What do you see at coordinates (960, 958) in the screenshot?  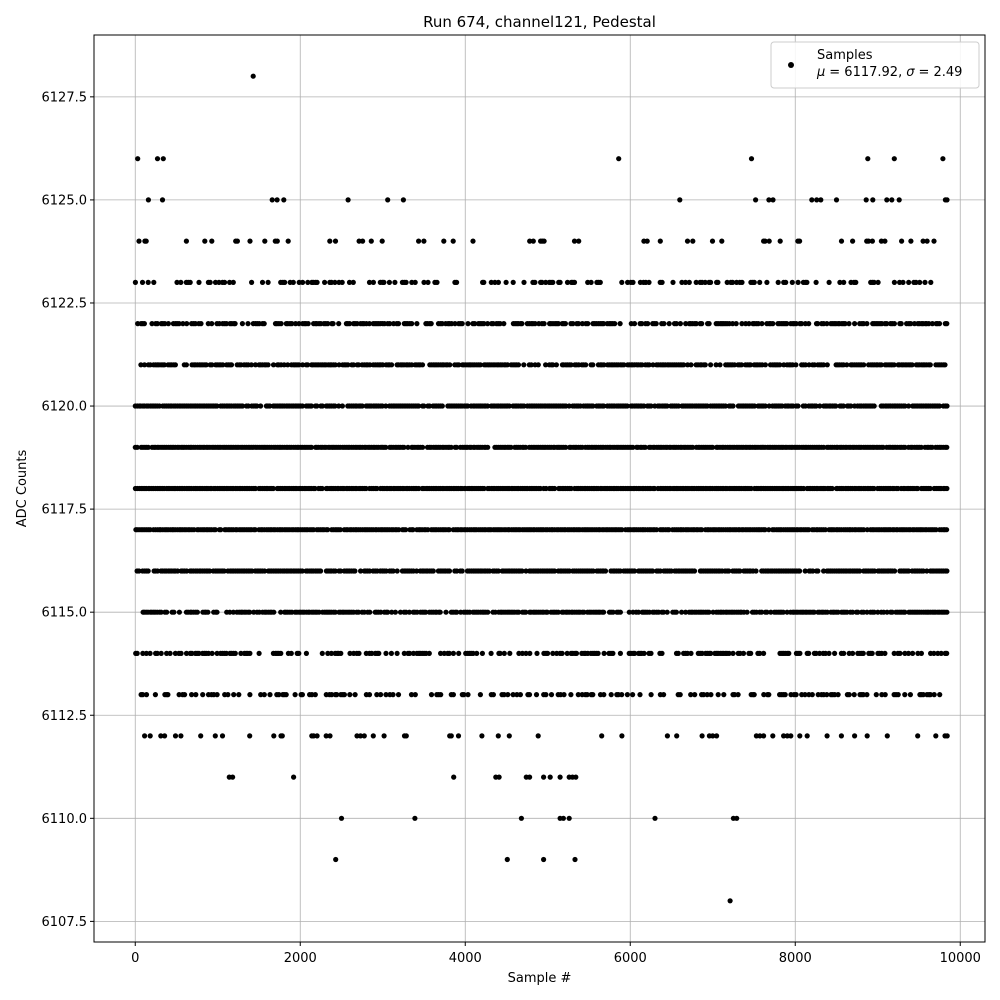 I see `x-tick-label: 10000` at bounding box center [960, 958].